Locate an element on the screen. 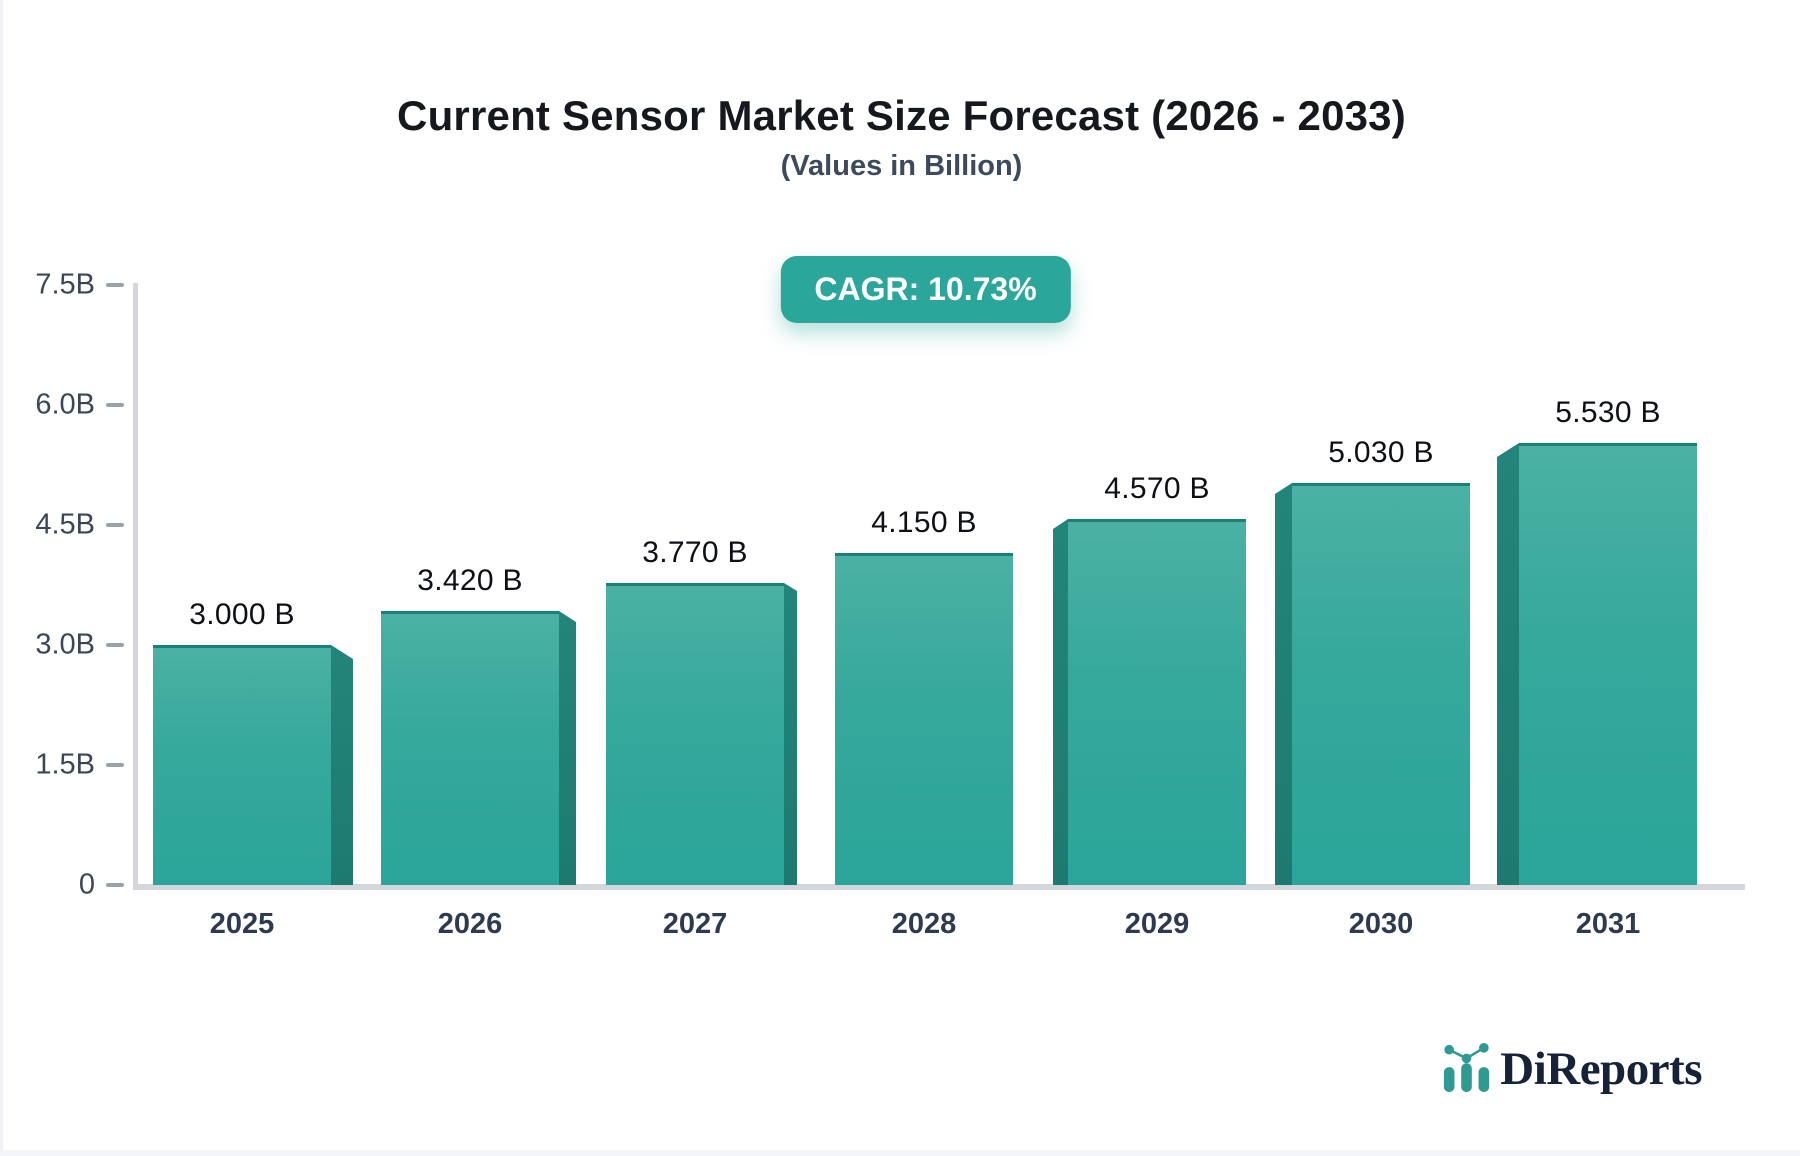 This screenshot has width=1800, height=1156. bar-value-label-2031: 5.530 B is located at coordinates (1608, 412).